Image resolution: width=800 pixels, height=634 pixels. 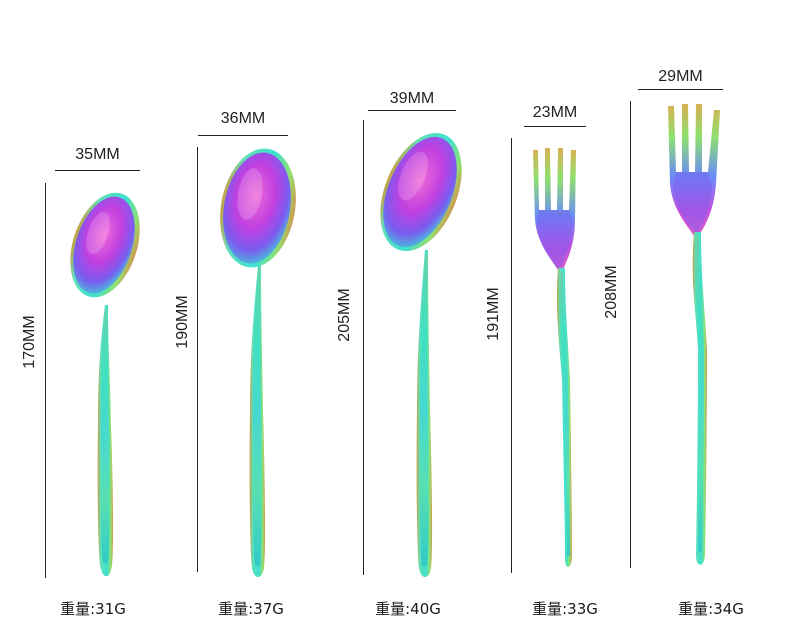 I want to click on length-label: 170MM, so click(x=29, y=342).